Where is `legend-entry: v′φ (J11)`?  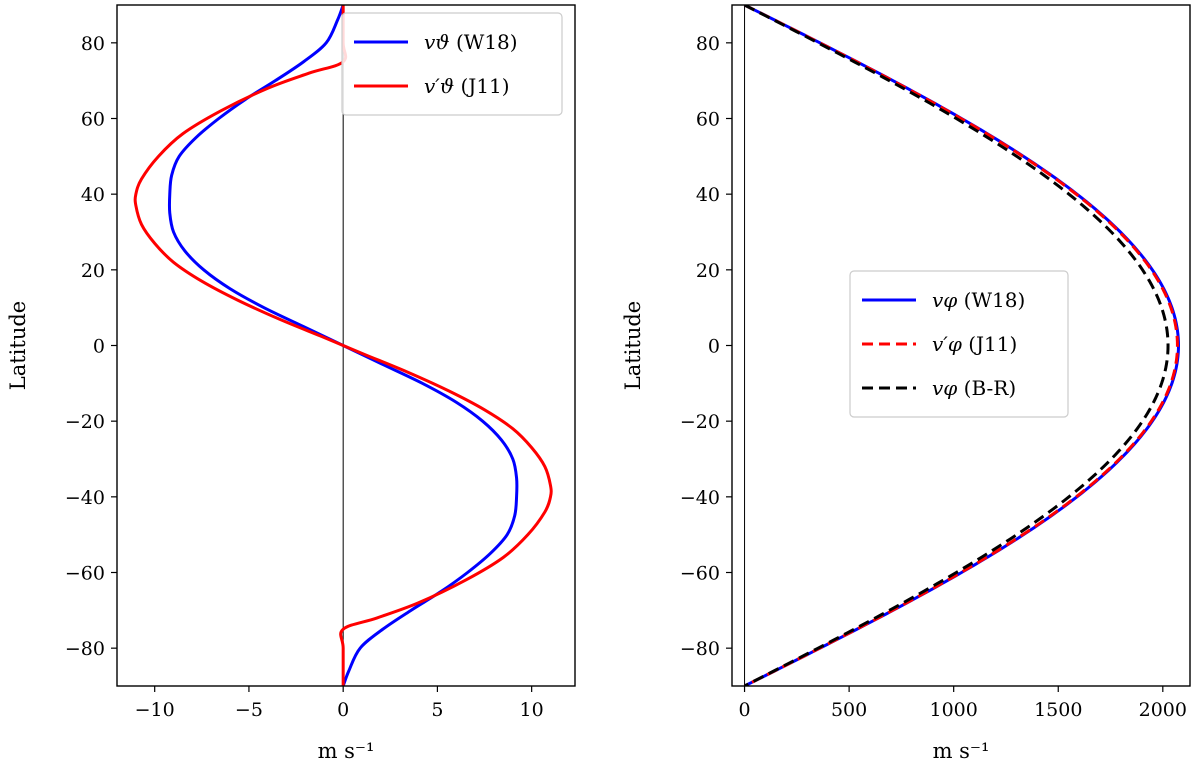 legend-entry: v′φ (J11) is located at coordinates (974, 344).